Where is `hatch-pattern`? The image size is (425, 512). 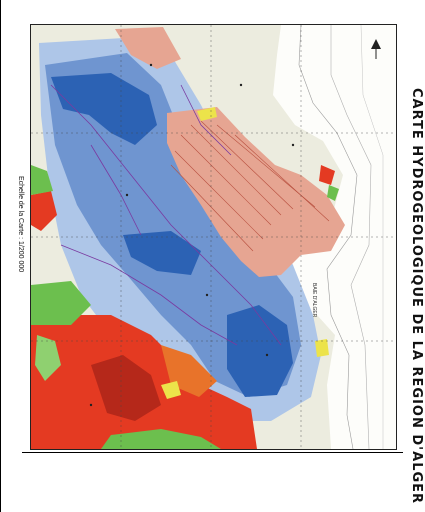
hatch-pattern is located at coordinates (250, 186).